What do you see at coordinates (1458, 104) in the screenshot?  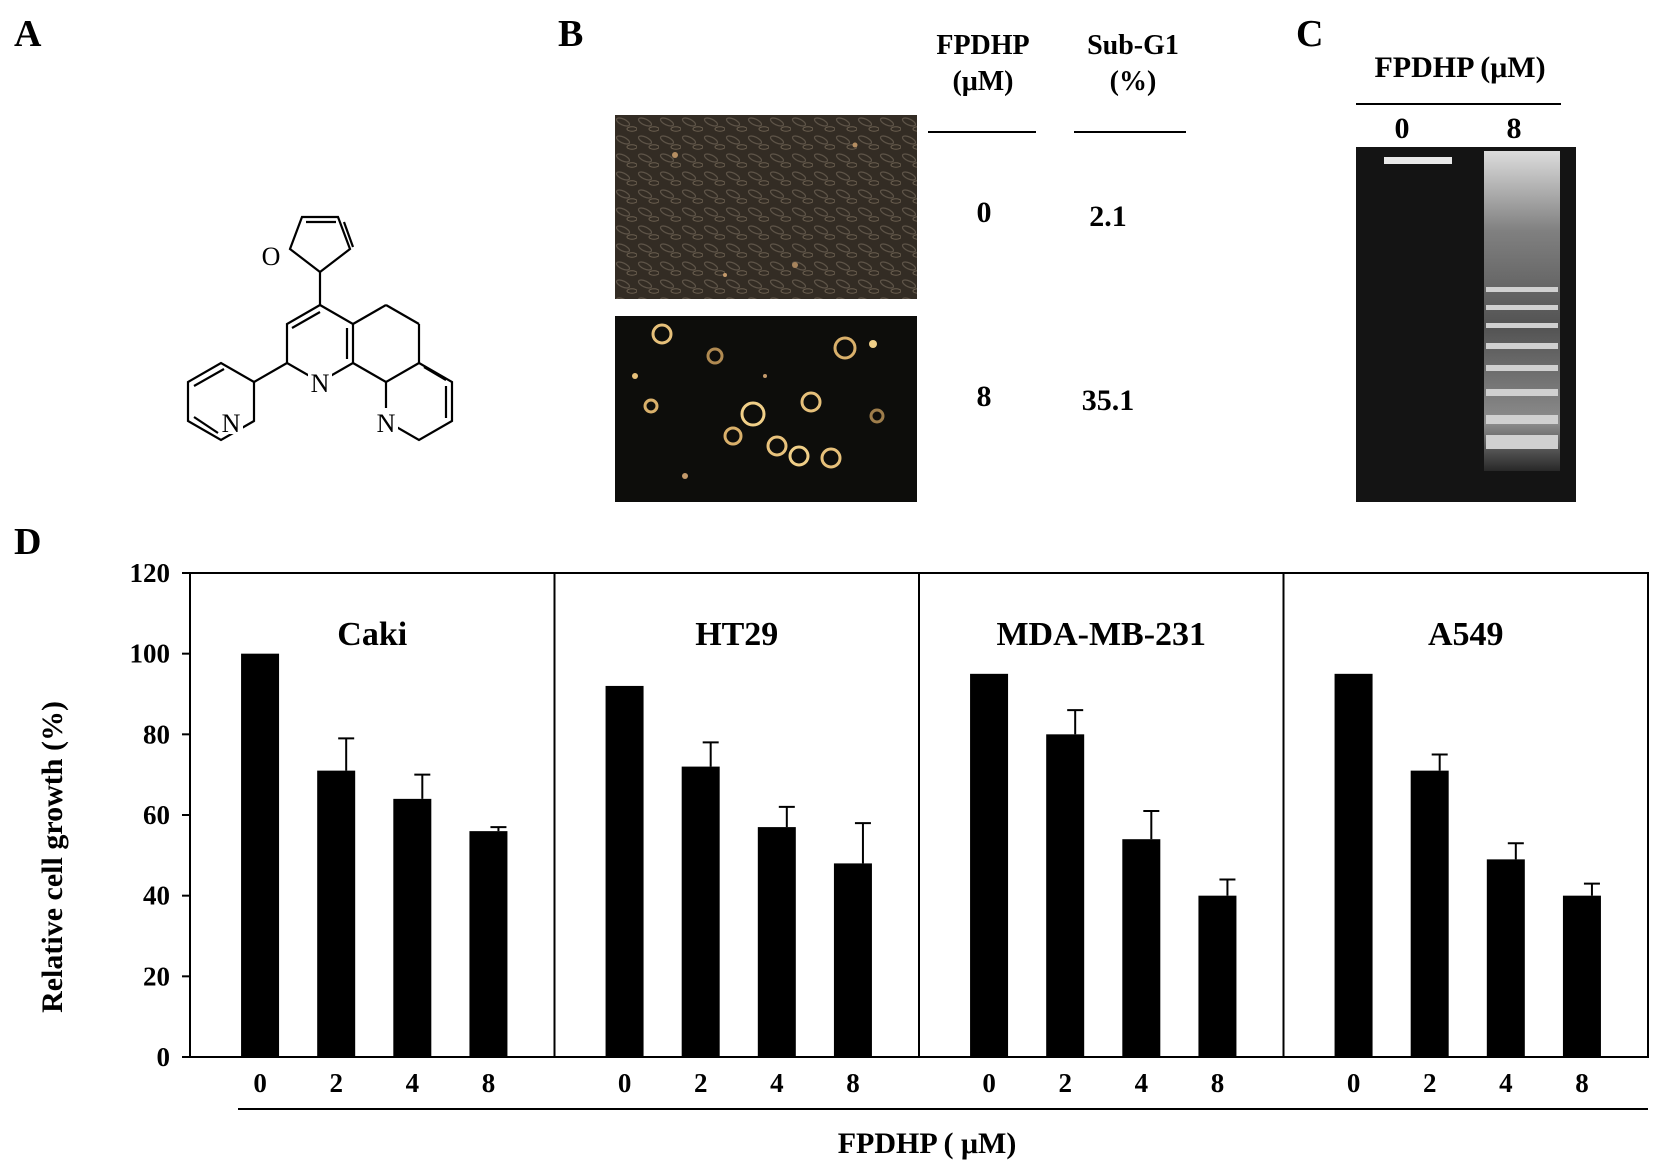 I see `gel-header-rule` at bounding box center [1458, 104].